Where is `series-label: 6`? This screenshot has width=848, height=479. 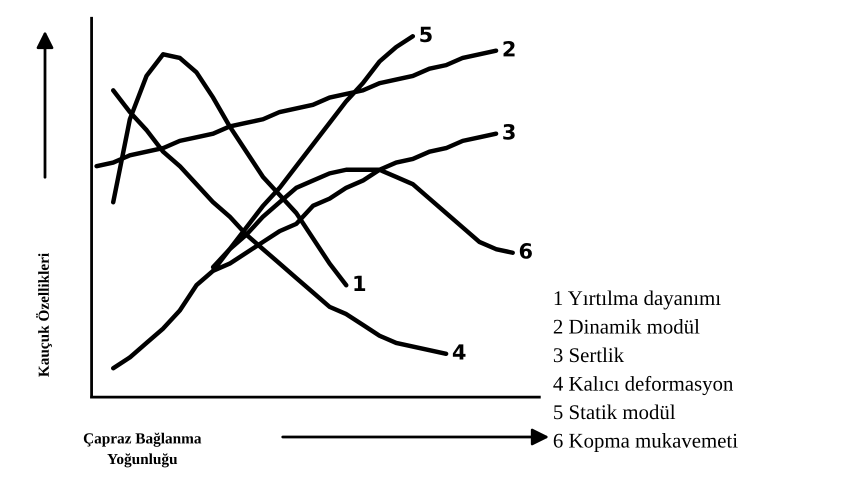
series-label: 6 is located at coordinates (526, 251).